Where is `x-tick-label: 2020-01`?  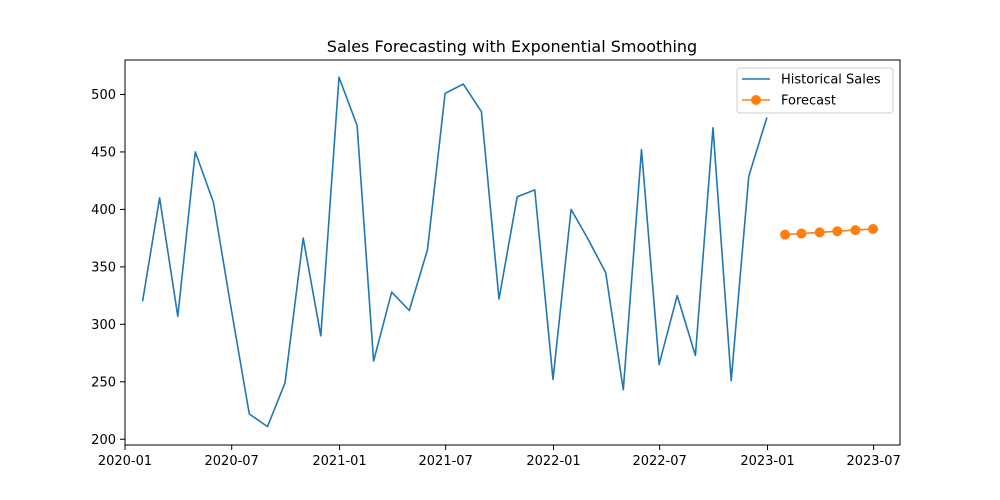 x-tick-label: 2020-01 is located at coordinates (125, 461).